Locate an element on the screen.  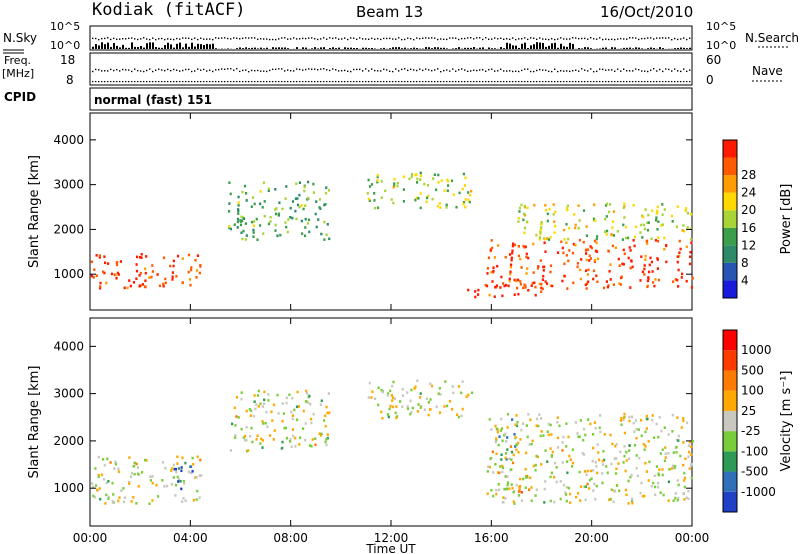
colorbar-swatch-velocity is located at coordinates (730, 400).